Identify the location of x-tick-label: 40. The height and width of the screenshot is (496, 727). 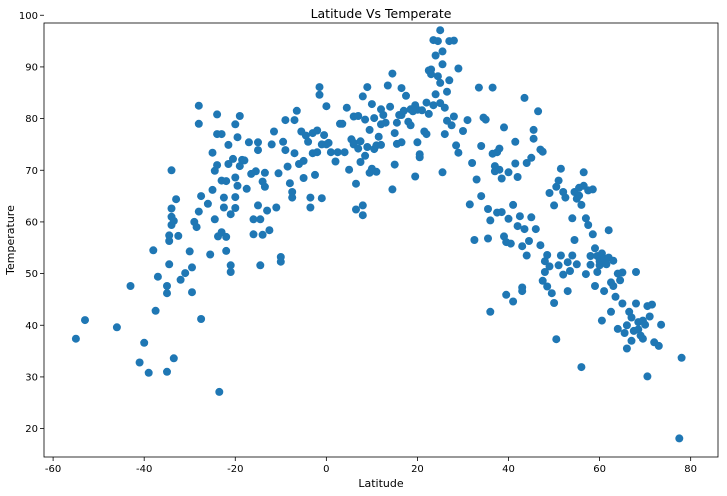
(508, 469).